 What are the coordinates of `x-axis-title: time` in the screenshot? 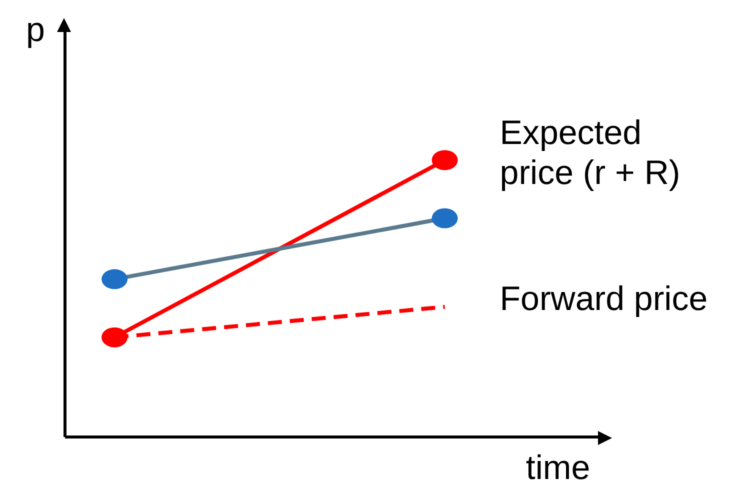 It's located at (558, 468).